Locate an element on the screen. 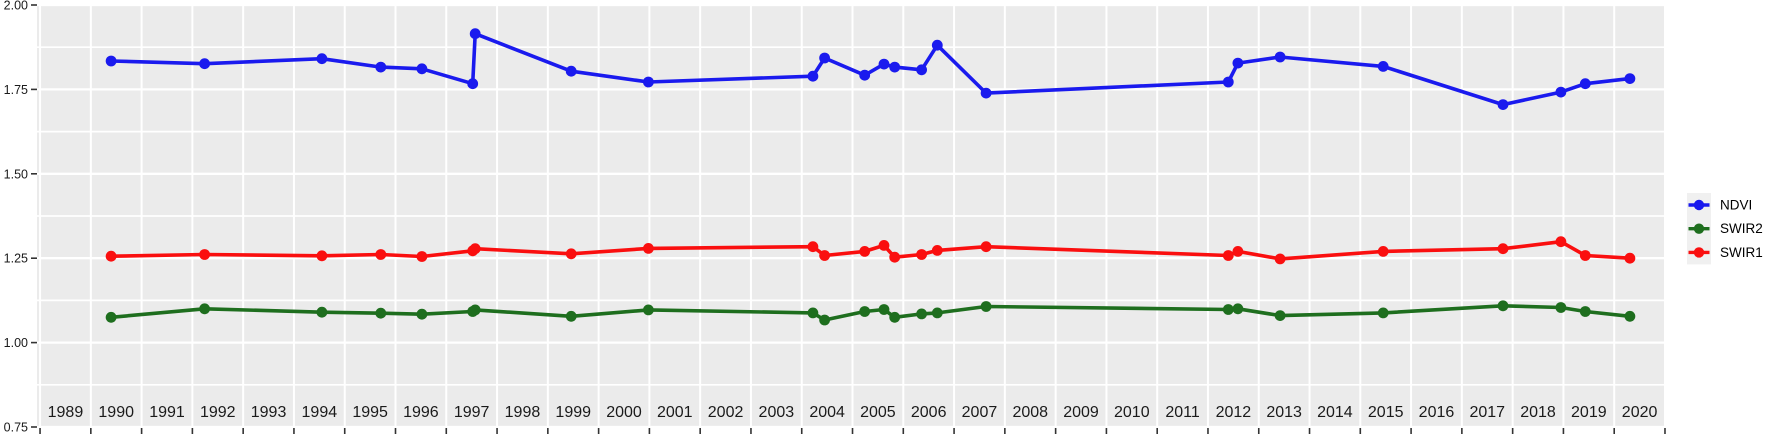  x-axis-label: 2009 is located at coordinates (1081, 412).